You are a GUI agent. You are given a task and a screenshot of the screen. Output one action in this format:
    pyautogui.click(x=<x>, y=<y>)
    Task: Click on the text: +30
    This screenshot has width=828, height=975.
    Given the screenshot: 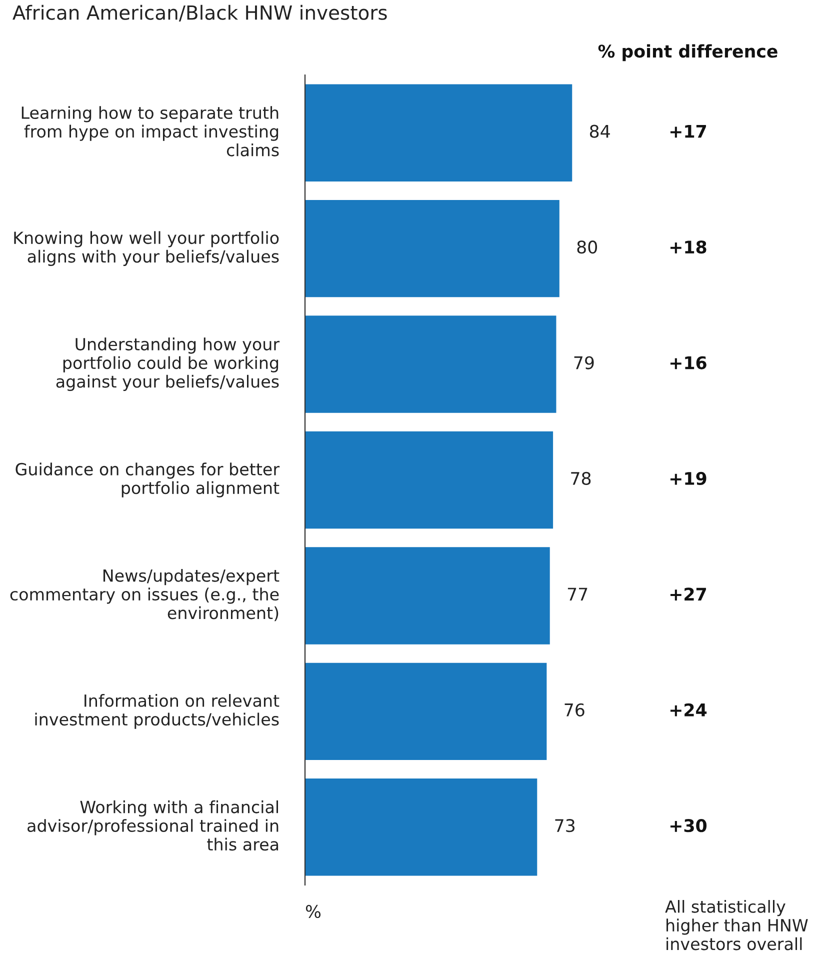 What is the action you would take?
    pyautogui.click(x=688, y=825)
    